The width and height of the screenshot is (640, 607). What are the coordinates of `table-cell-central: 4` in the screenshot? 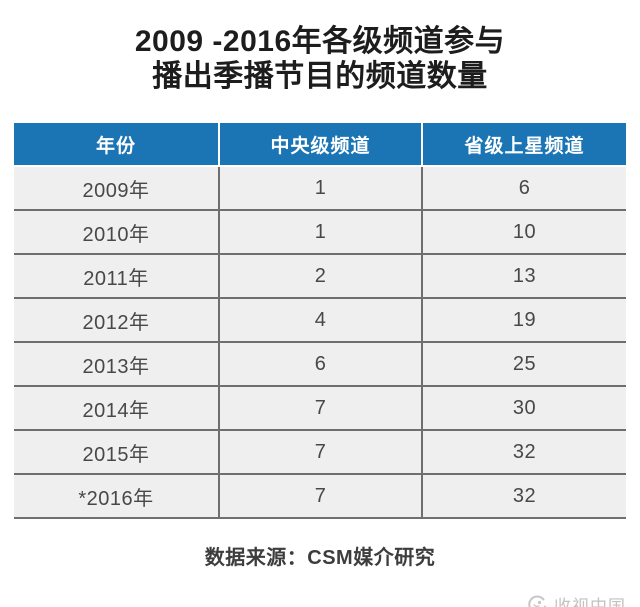 It's located at (320, 320).